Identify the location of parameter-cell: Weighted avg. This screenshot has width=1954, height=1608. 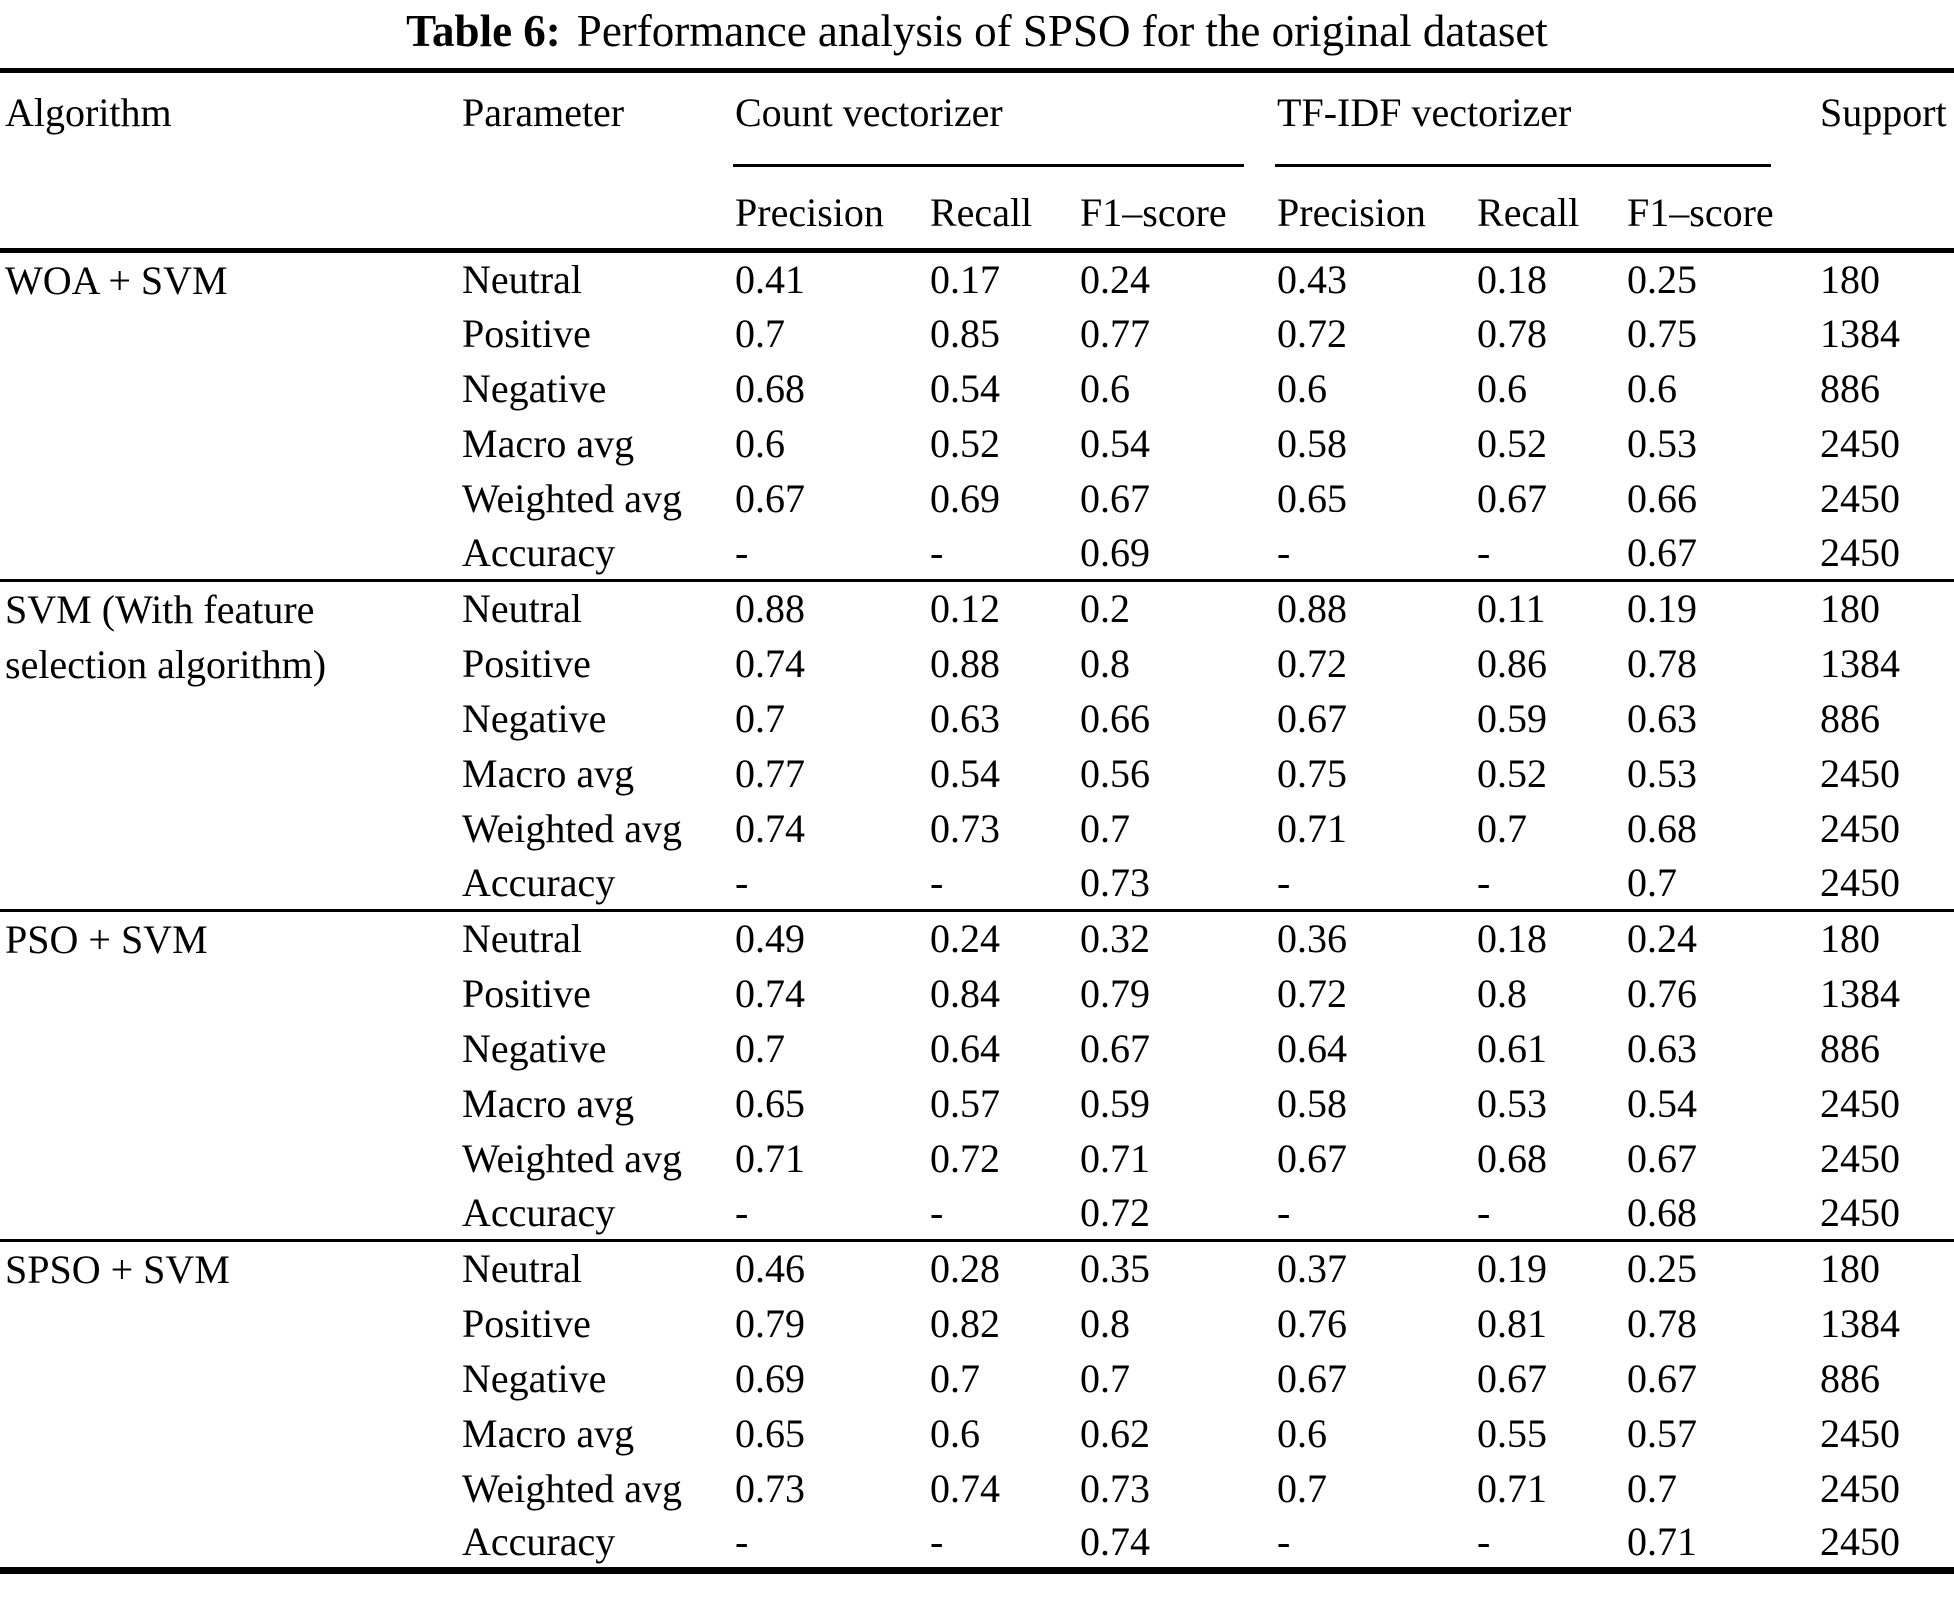
(572, 828).